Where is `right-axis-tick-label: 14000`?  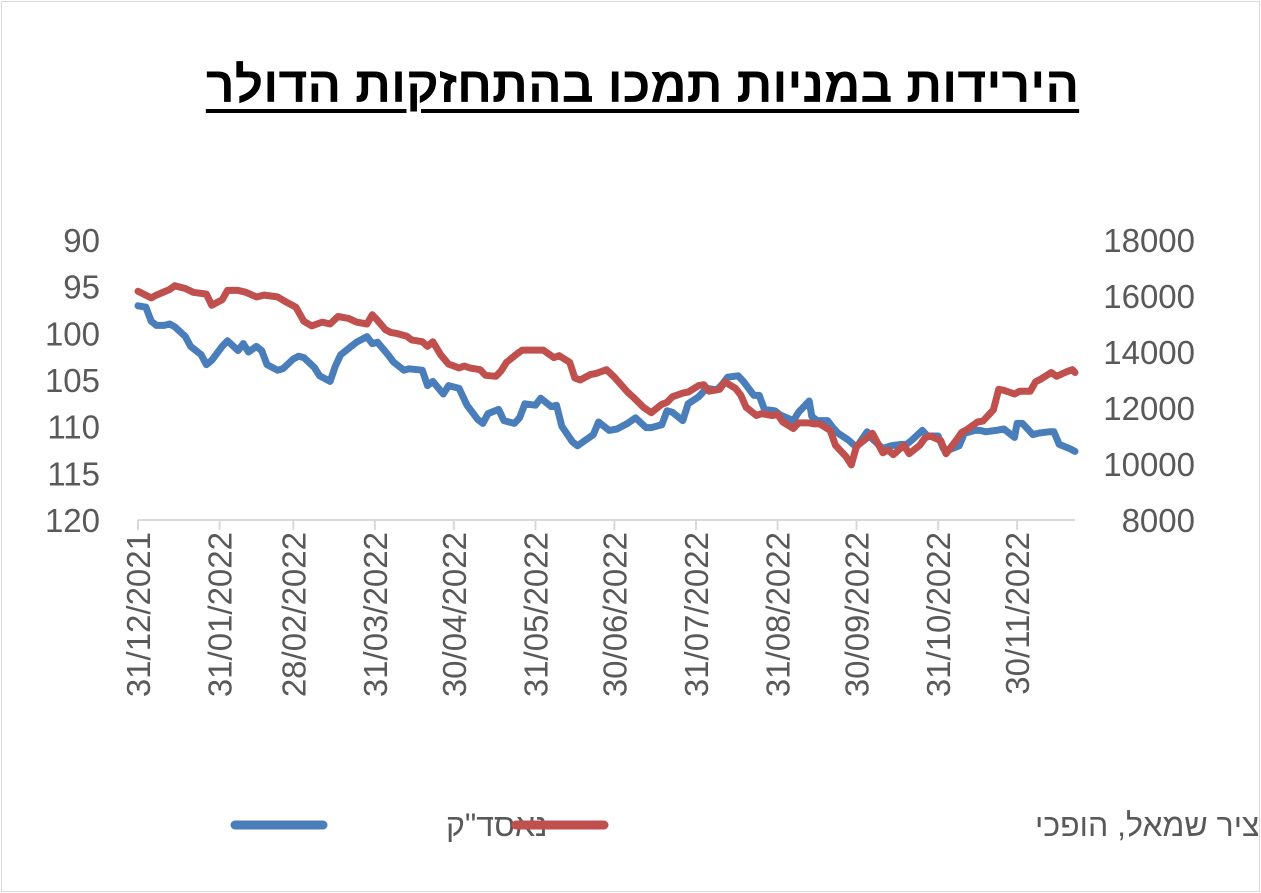 right-axis-tick-label: 14000 is located at coordinates (1149, 352).